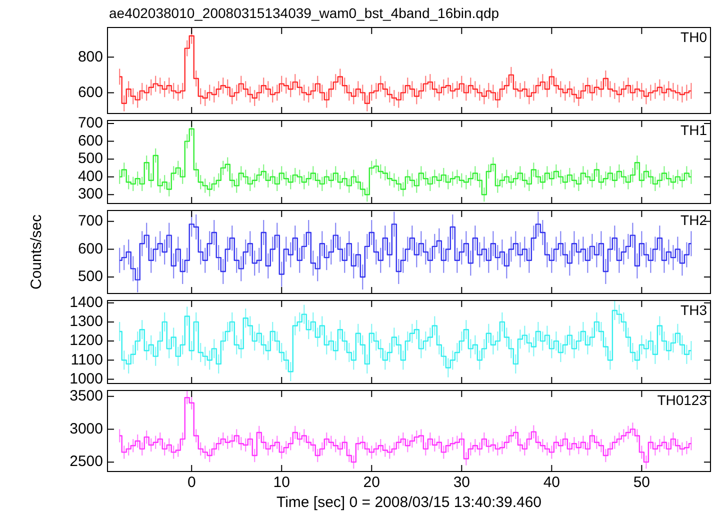  Describe the element at coordinates (694, 36) in the screenshot. I see `annotation: TH0` at that location.